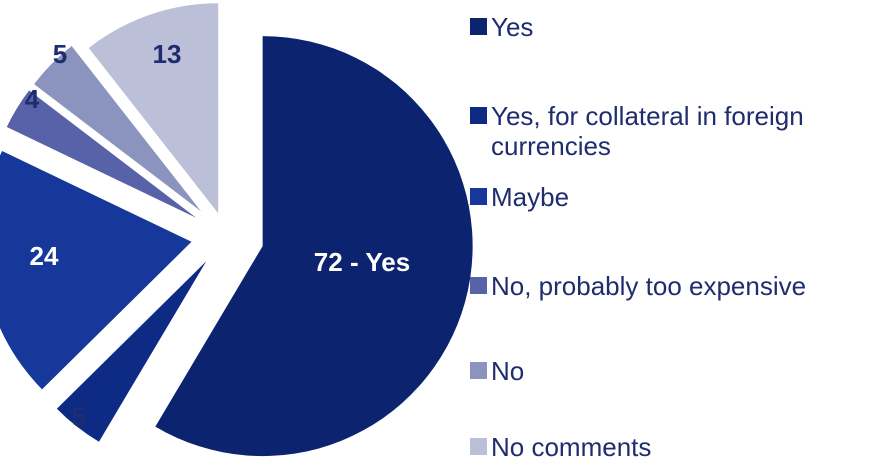  I want to click on legend-label-2: Yes, for collateral in foreign currencies, so click(647, 131).